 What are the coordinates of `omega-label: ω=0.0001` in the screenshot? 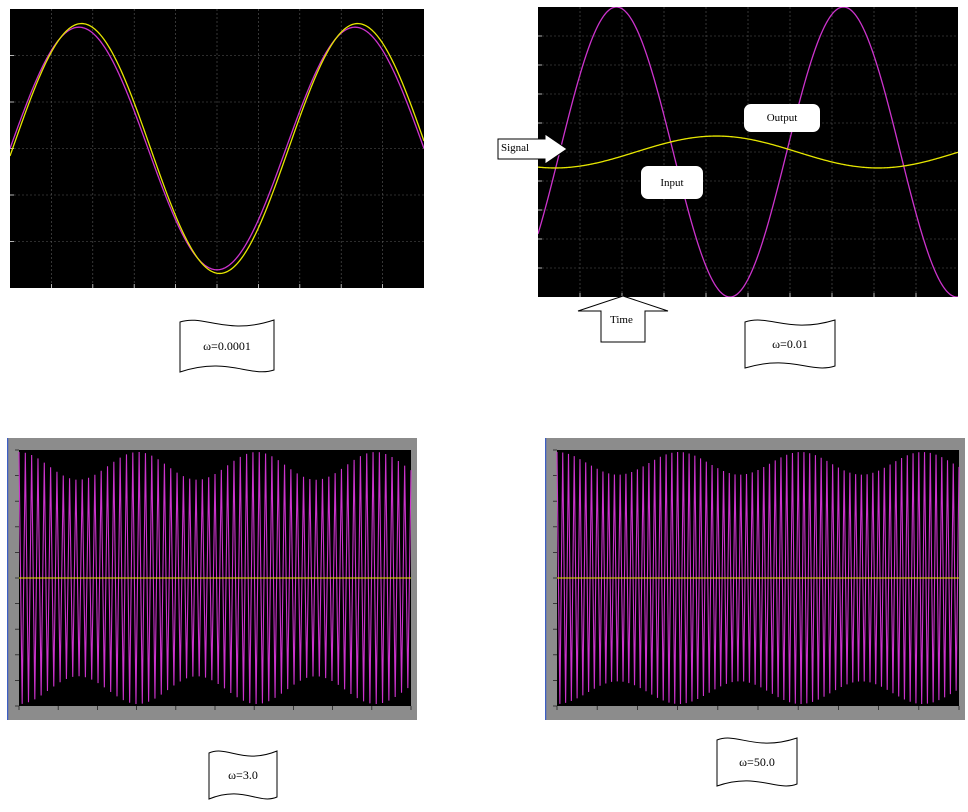 It's located at (227, 345).